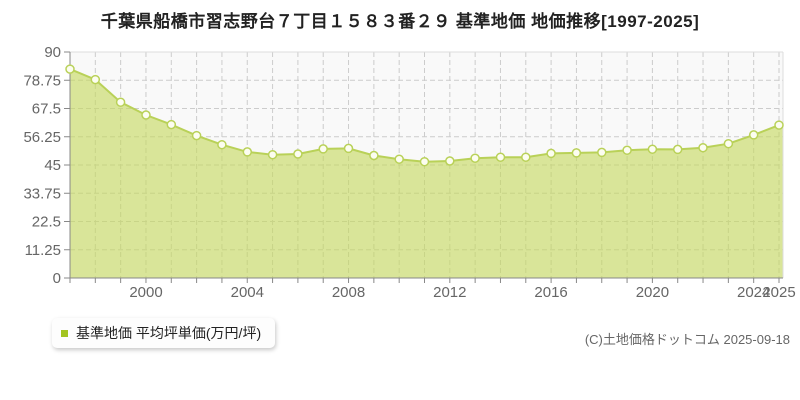  I want to click on y-axis-label: 11.25, so click(43, 250).